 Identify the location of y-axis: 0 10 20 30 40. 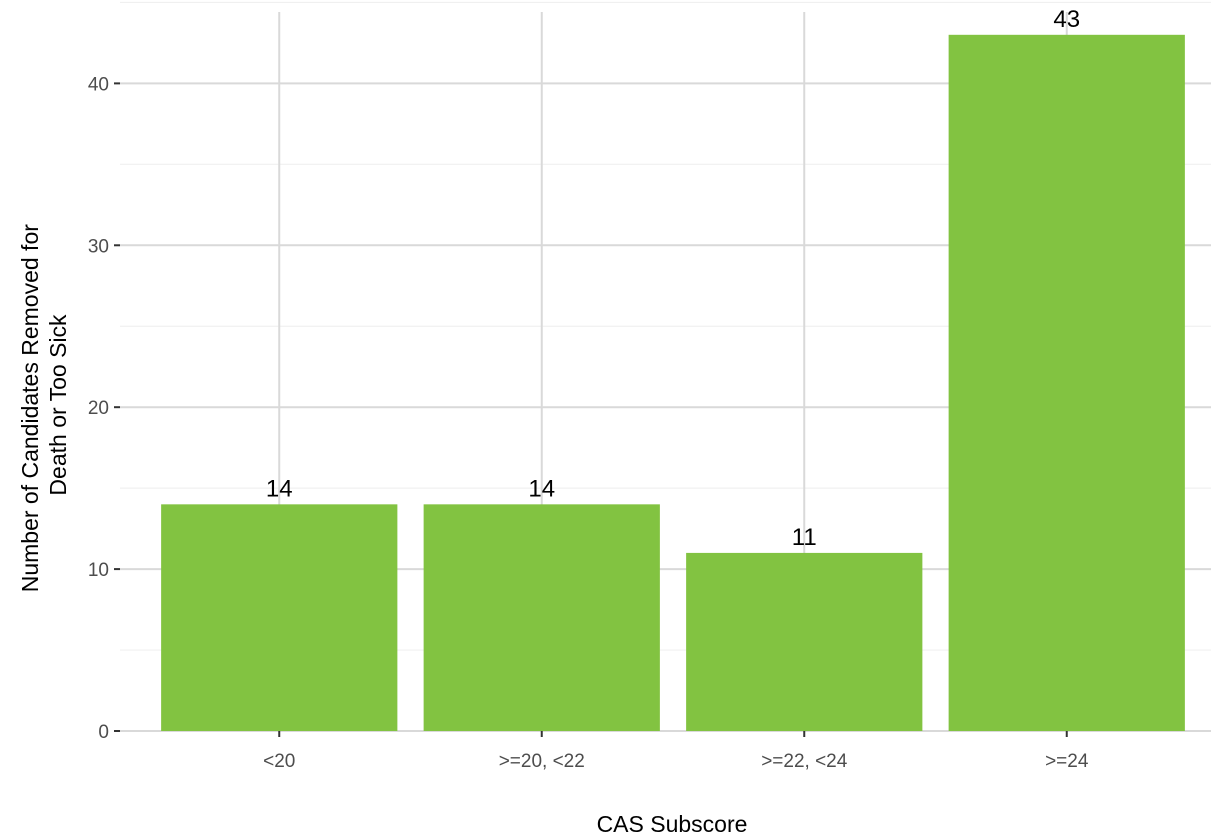
(104, 408).